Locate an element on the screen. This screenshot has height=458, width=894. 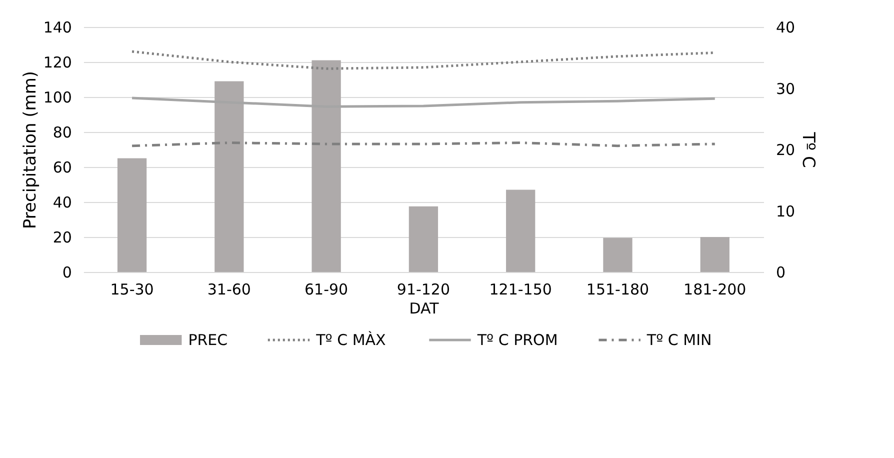
legend-label: Tº C PROM is located at coordinates (517, 340).